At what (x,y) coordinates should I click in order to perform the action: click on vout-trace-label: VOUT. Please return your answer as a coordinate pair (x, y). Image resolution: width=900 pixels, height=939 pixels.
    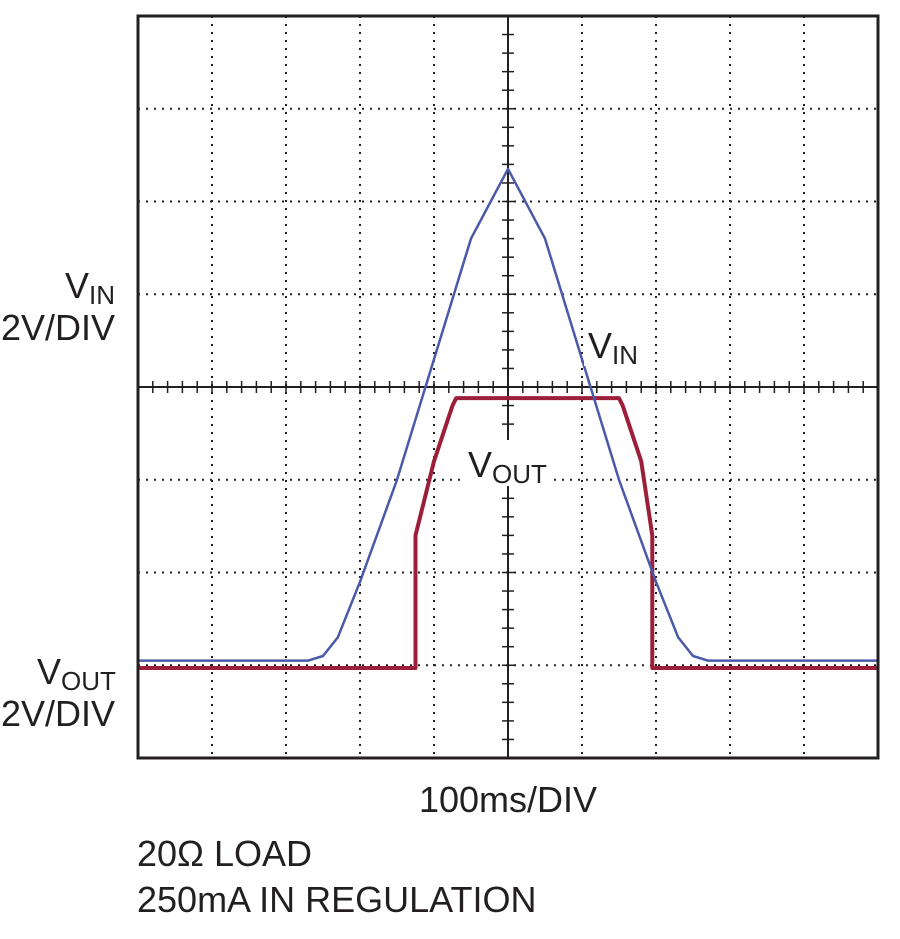
    Looking at the image, I should click on (509, 464).